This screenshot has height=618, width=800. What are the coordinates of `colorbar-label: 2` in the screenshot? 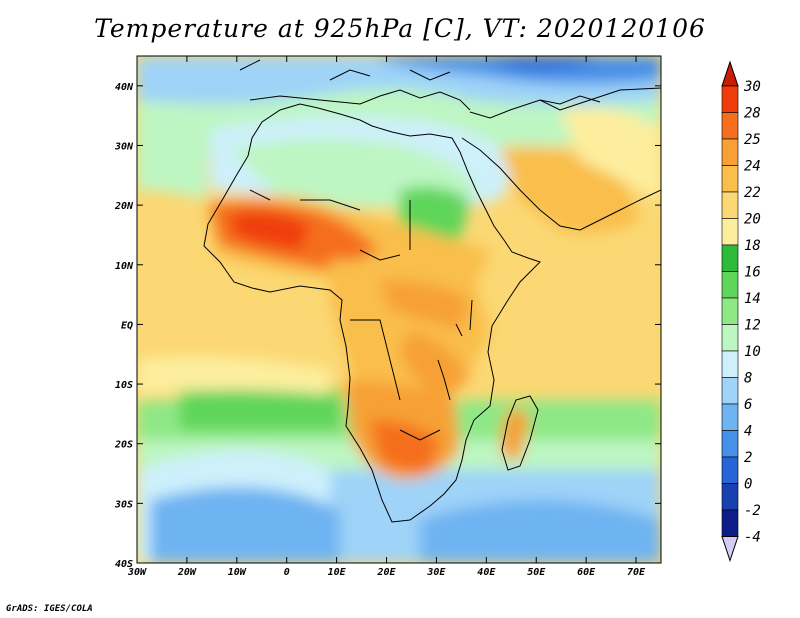 It's located at (748, 458).